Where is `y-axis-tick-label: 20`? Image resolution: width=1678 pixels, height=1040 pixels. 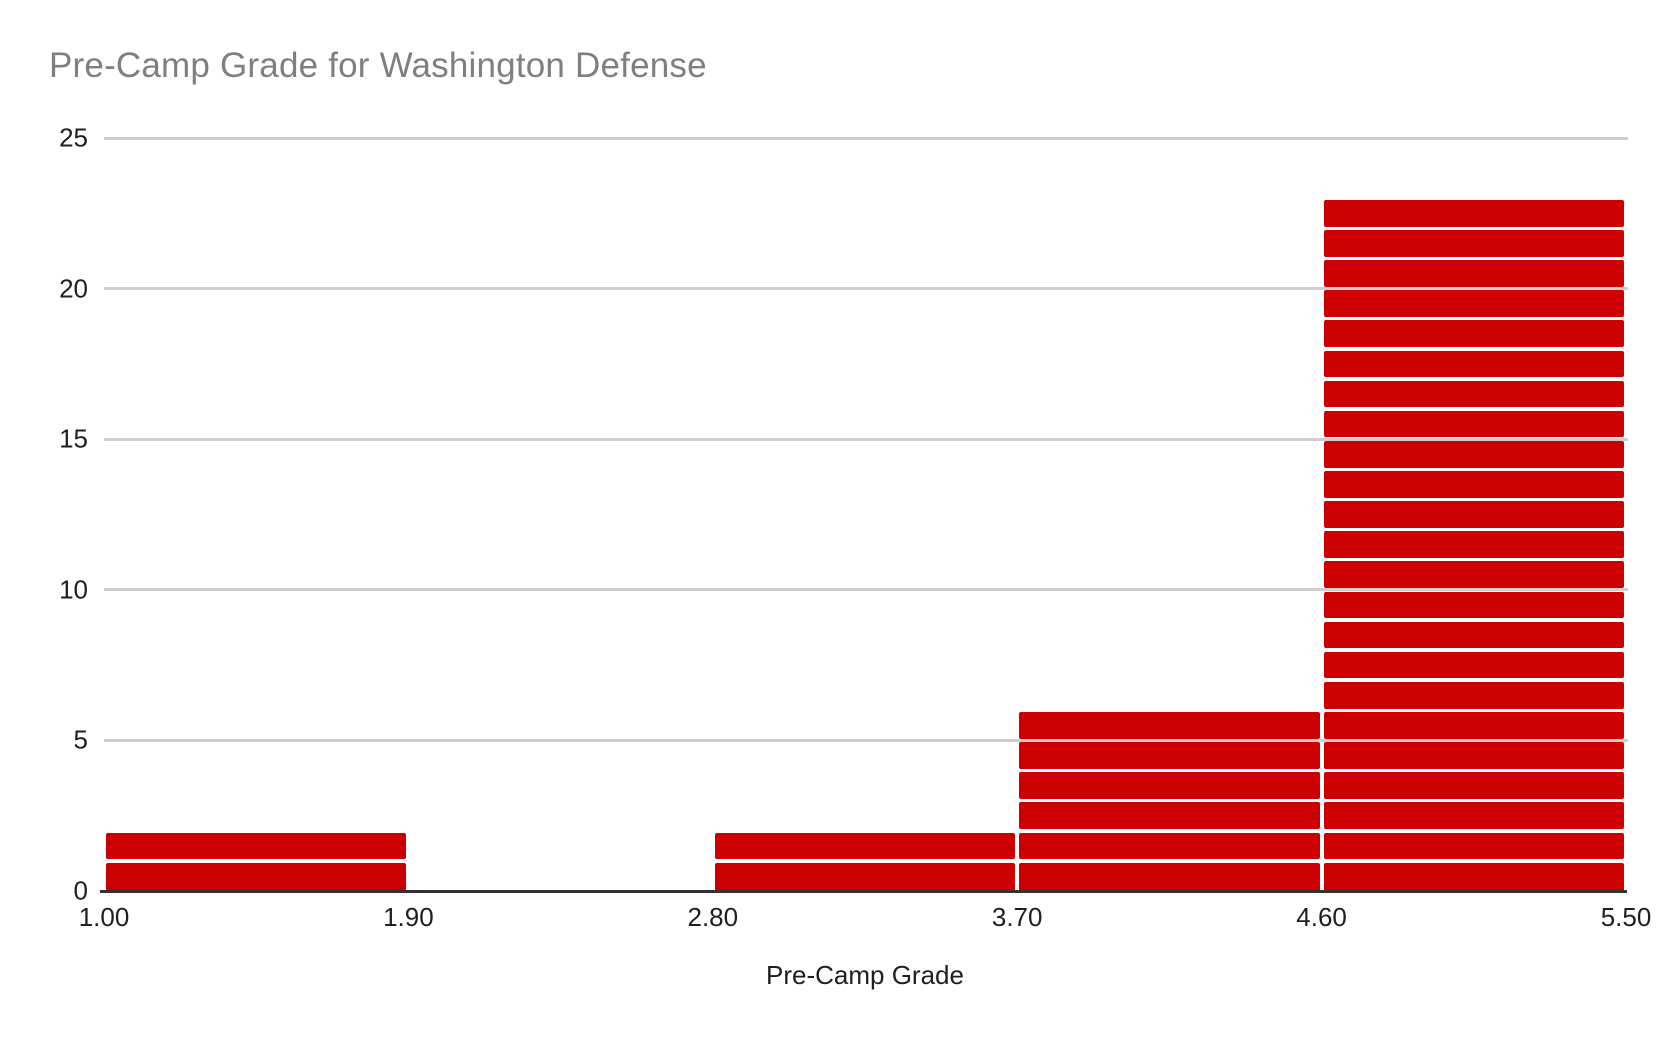
y-axis-tick-label: 20 is located at coordinates (73, 288).